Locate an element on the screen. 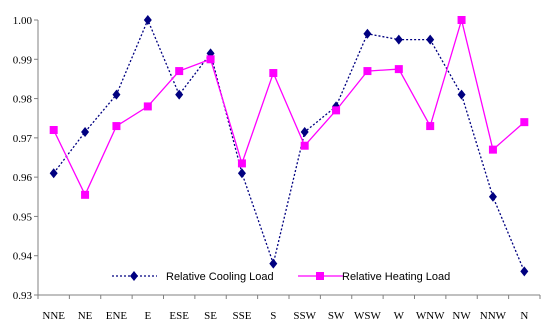 Image resolution: width=547 pixels, height=329 pixels. x-tick-label: NW is located at coordinates (461, 316).